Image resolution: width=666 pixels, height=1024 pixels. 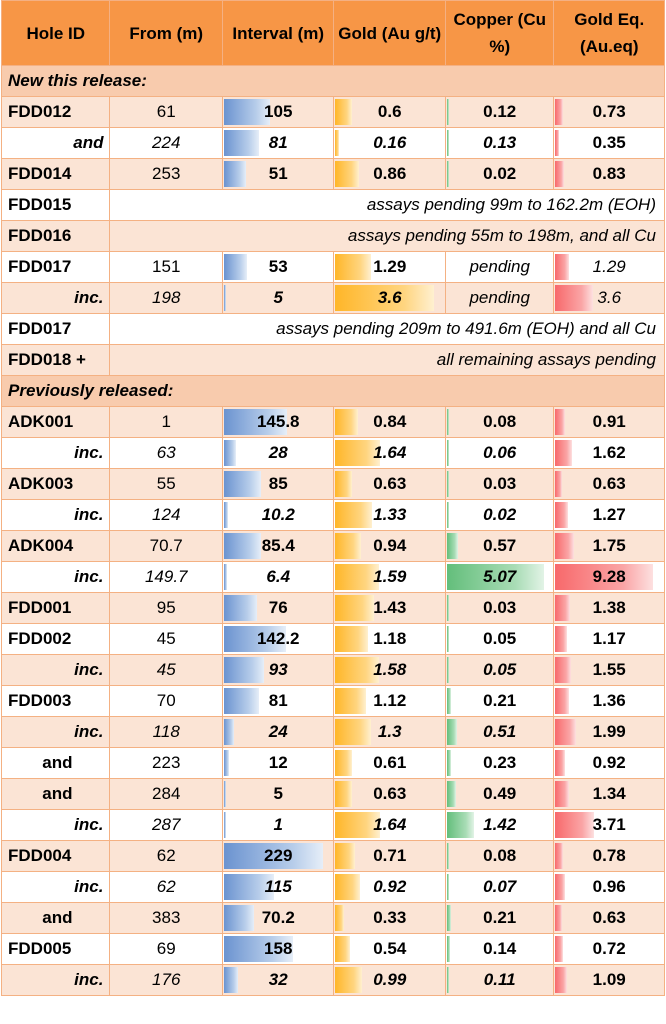 What do you see at coordinates (609, 887) in the screenshot?
I see `gold-eq-cell: 0.96` at bounding box center [609, 887].